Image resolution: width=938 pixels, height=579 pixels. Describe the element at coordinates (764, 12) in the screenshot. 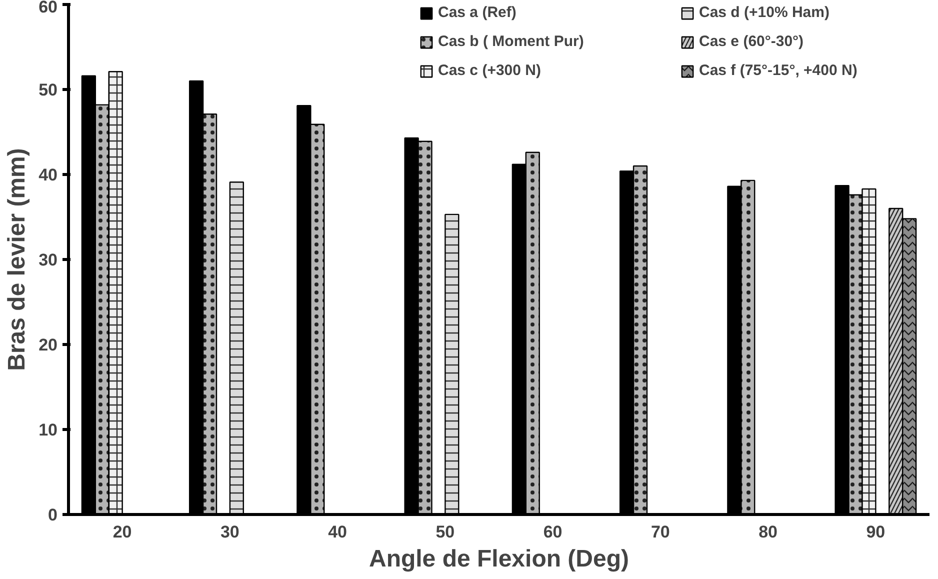

I see `legend-label: Cas d (+10% Ham)` at that location.